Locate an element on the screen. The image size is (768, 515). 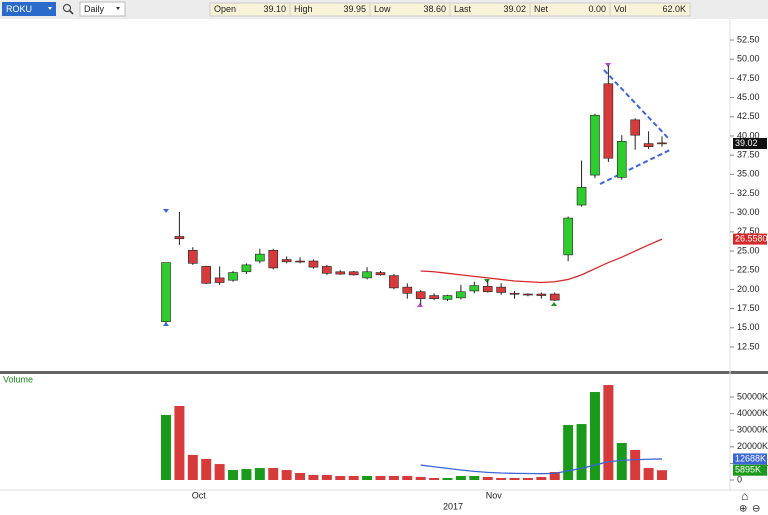
x-tick-label: Nov is located at coordinates (494, 495).